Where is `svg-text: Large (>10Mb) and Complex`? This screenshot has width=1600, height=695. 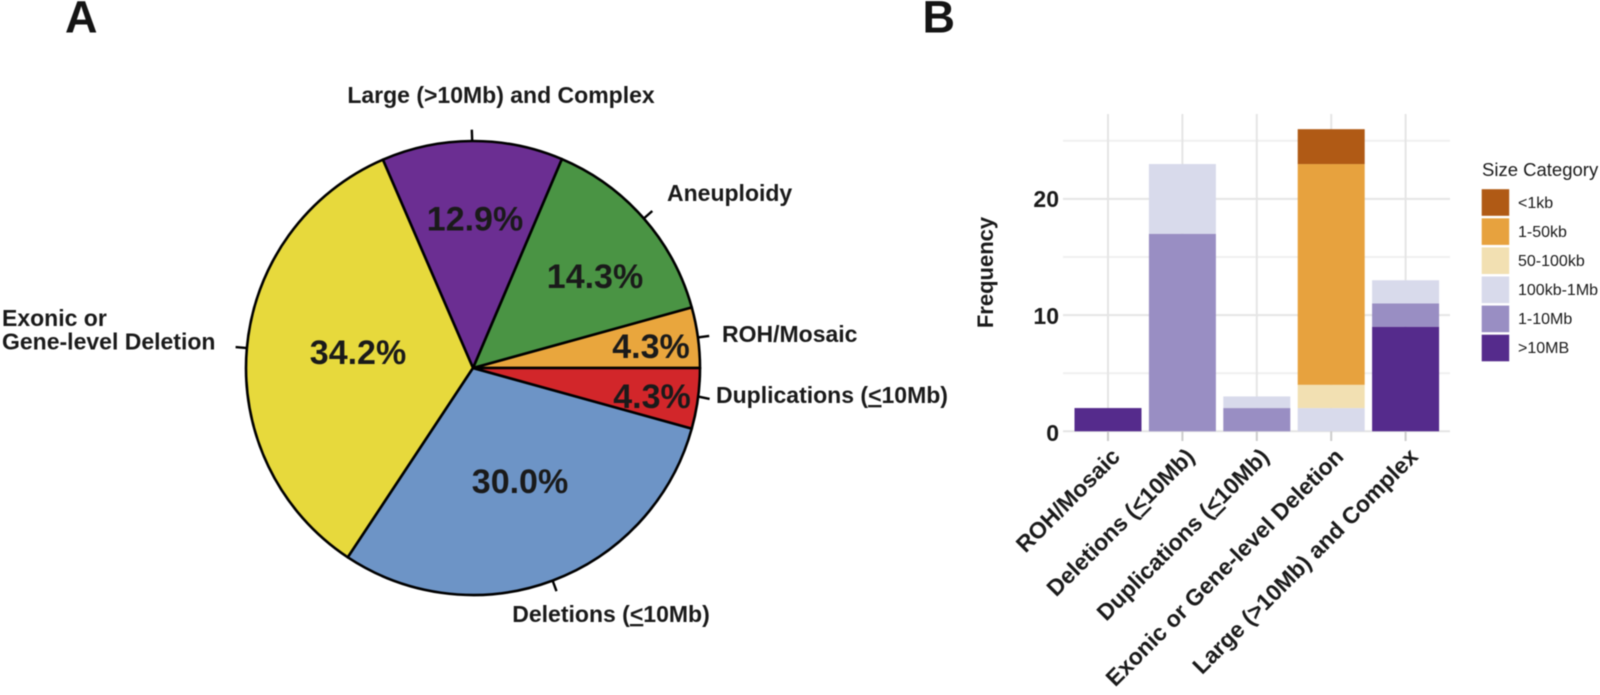 svg-text: Large (>10Mb) and Complex is located at coordinates (501, 95).